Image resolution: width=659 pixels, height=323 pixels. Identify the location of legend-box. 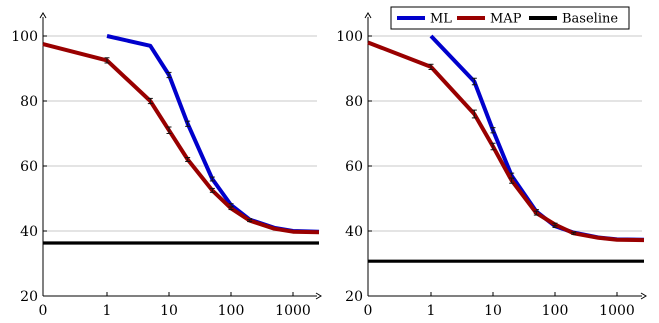
(510, 18).